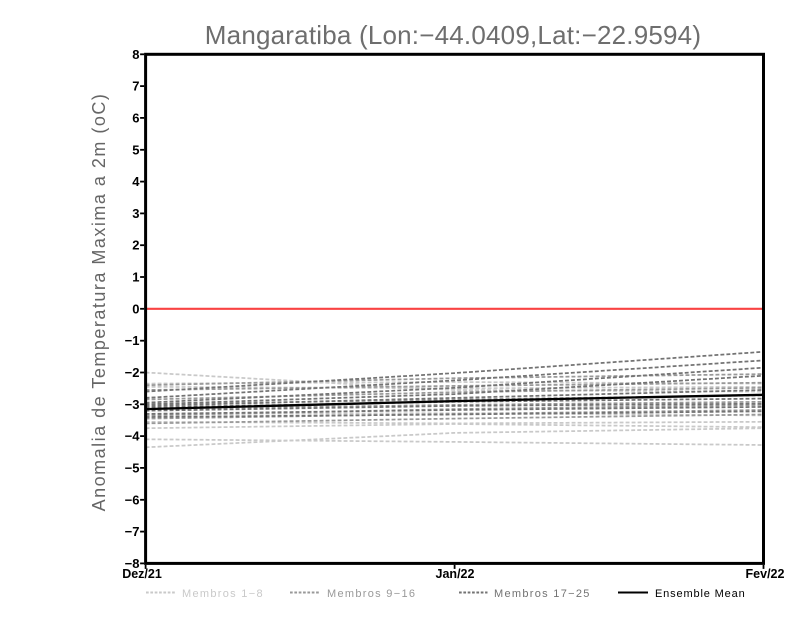 This screenshot has width=800, height=618. What do you see at coordinates (132, 499) in the screenshot?
I see `svg-text: −6` at bounding box center [132, 499].